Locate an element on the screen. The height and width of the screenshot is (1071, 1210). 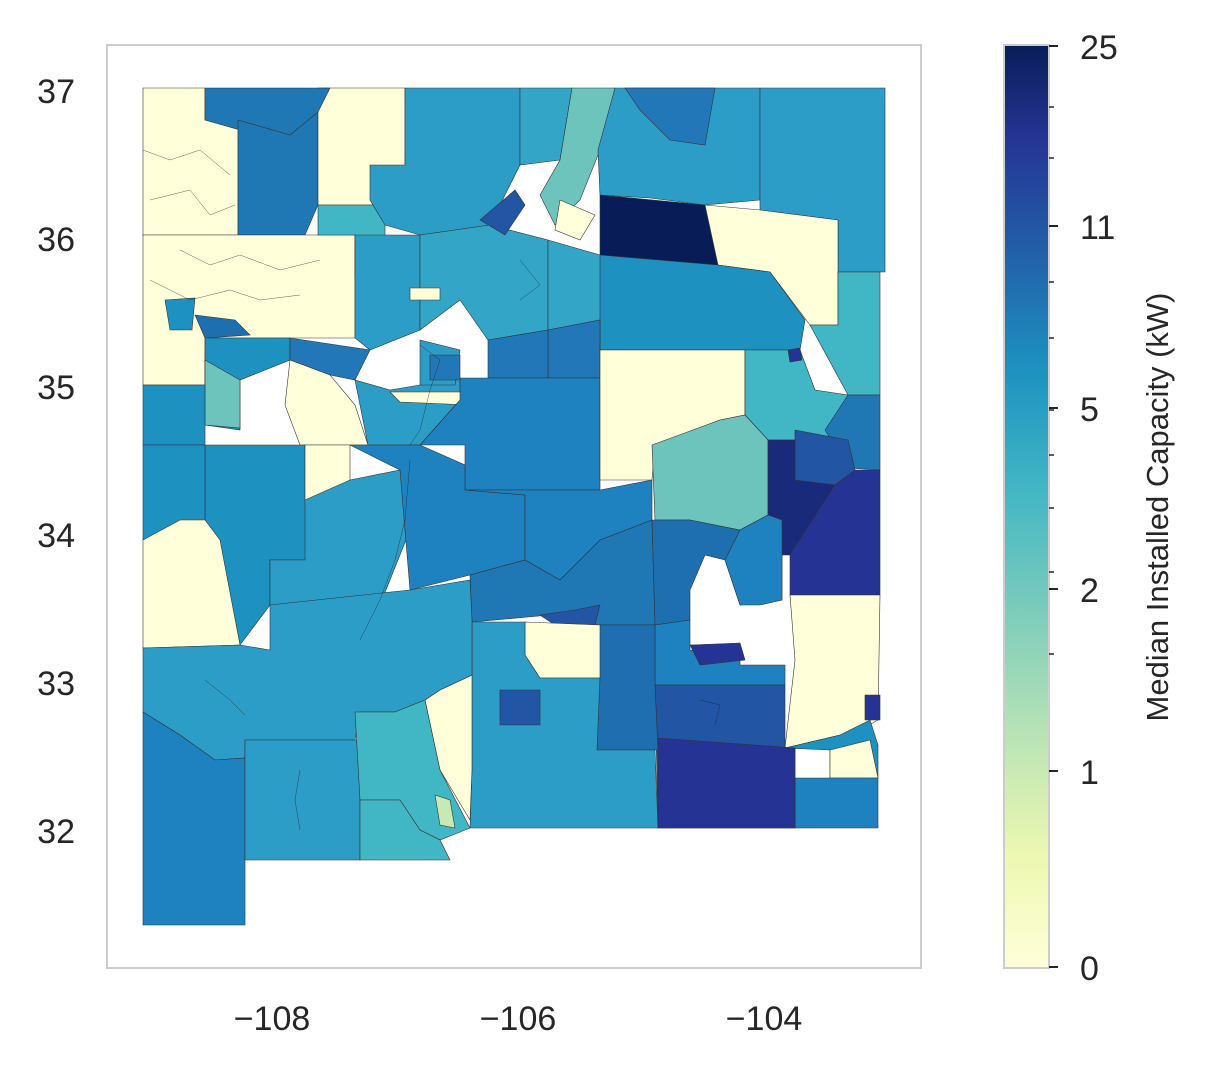
colorbar-ticks is located at coordinates (1053, 506).